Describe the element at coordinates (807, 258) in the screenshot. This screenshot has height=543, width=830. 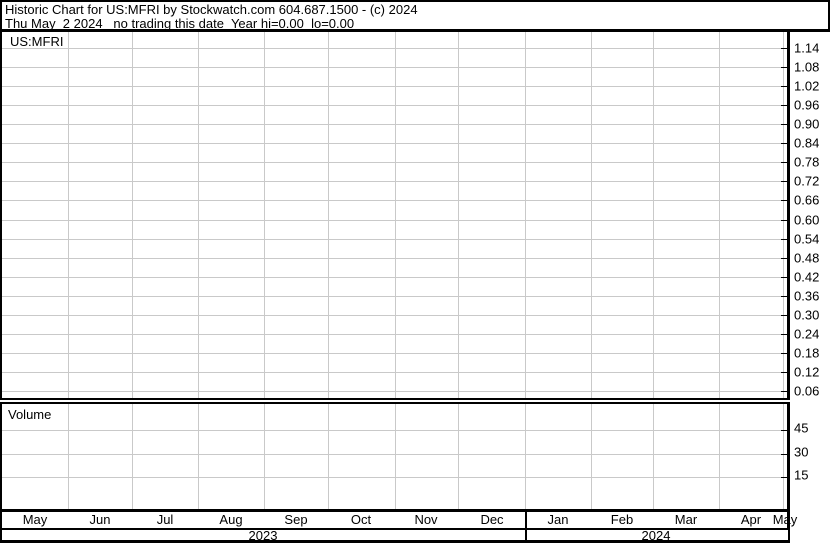
I see `price-tick-label: 0.48` at that location.